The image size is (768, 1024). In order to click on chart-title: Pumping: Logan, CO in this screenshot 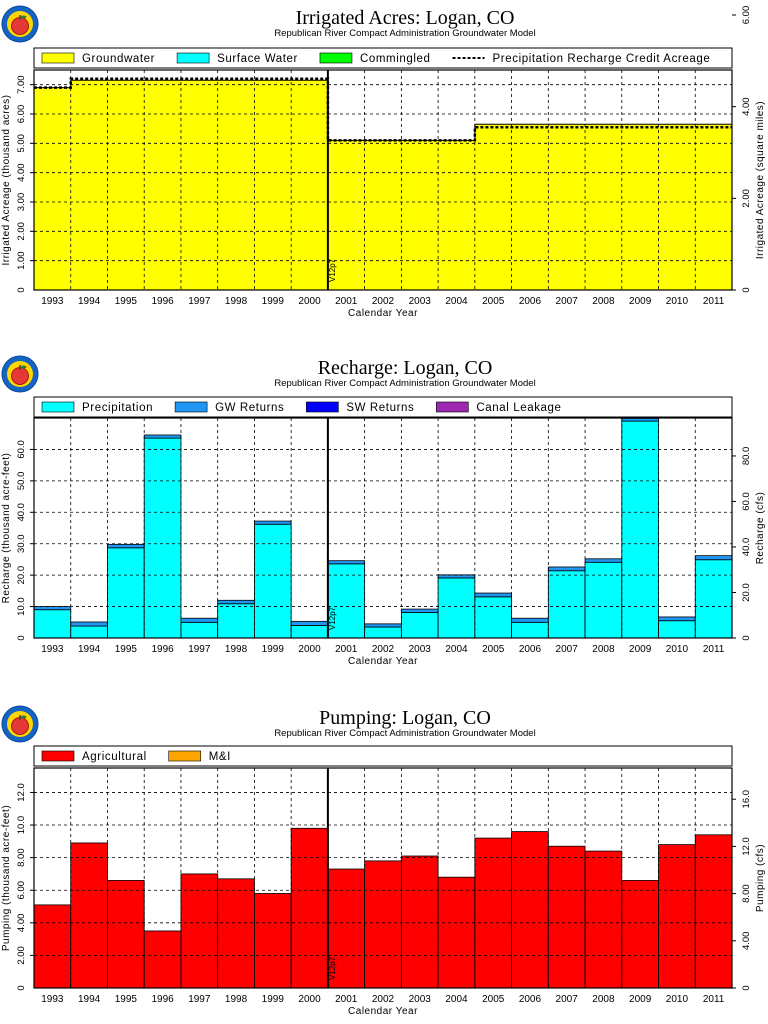, I will do `click(405, 718)`.